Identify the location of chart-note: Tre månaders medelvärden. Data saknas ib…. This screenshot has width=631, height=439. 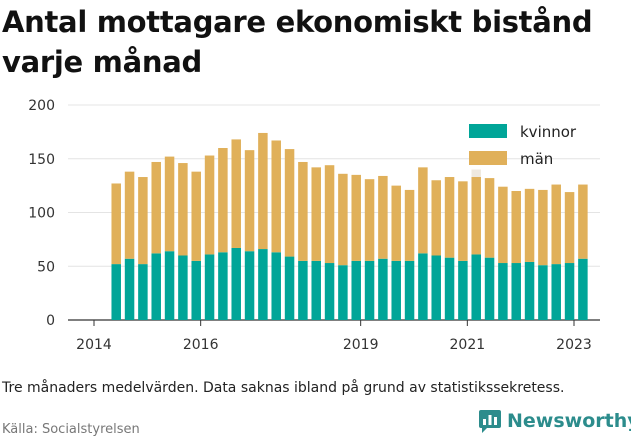
(283, 388).